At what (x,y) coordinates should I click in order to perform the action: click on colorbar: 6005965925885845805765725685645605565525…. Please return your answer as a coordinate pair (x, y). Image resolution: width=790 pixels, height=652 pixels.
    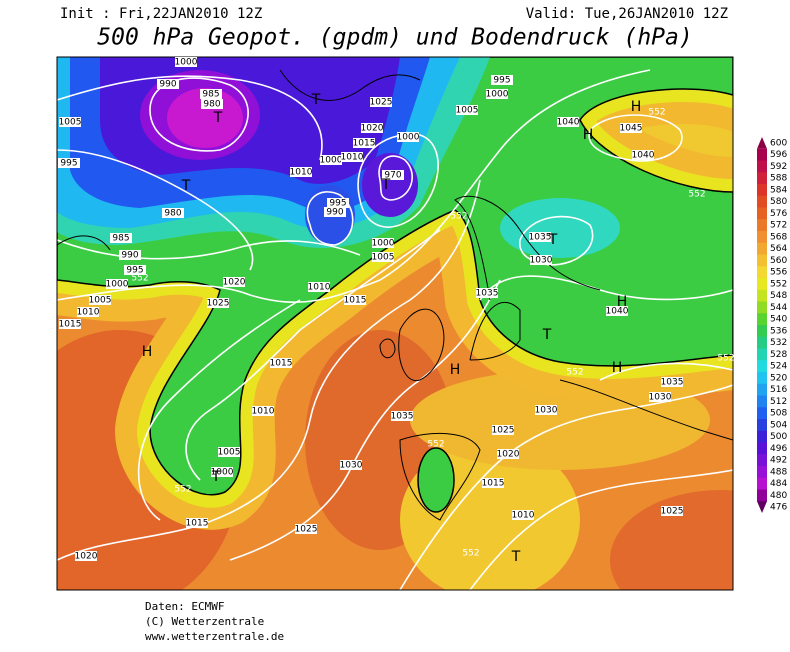
    Looking at the image, I should click on (772, 325).